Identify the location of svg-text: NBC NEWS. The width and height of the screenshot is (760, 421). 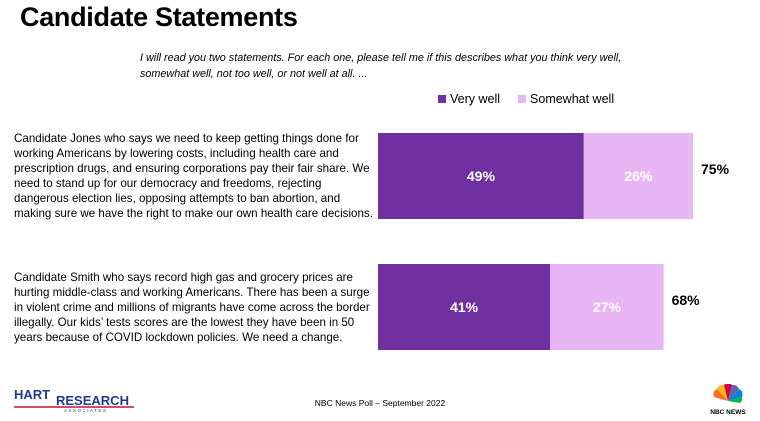
(728, 412).